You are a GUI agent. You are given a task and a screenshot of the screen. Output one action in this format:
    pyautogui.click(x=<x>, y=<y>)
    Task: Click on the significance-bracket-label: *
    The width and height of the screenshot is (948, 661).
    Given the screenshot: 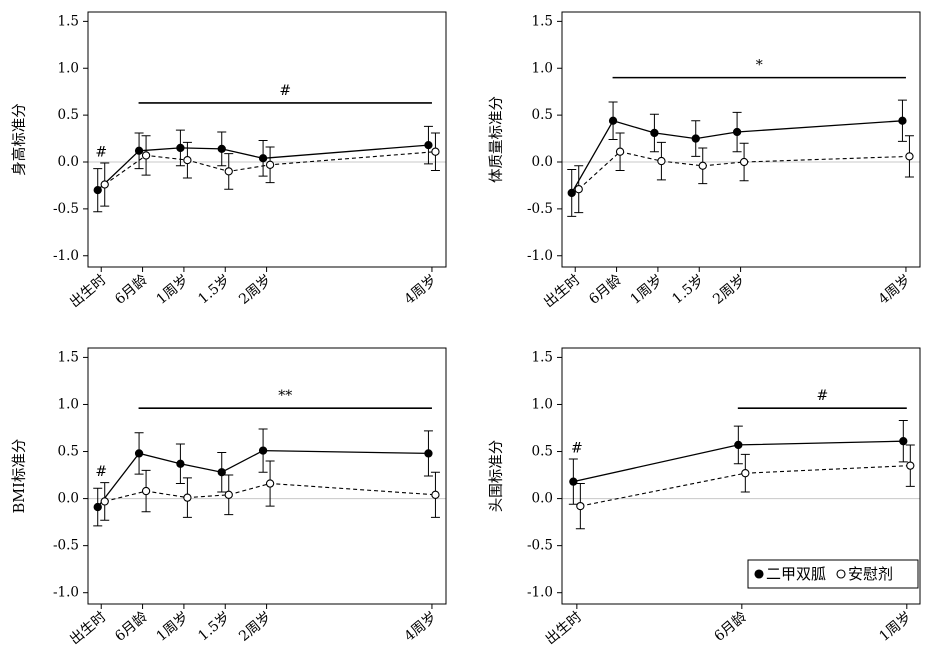 What is the action you would take?
    pyautogui.click(x=759, y=66)
    